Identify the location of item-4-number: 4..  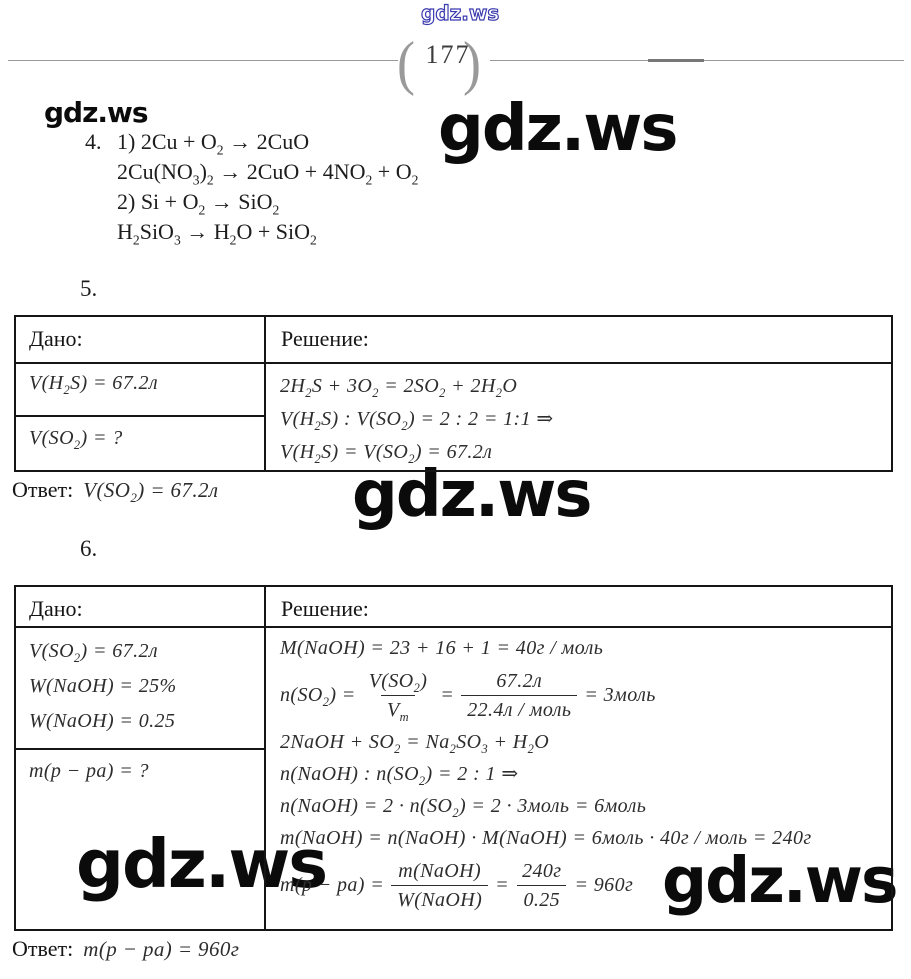
(93, 141).